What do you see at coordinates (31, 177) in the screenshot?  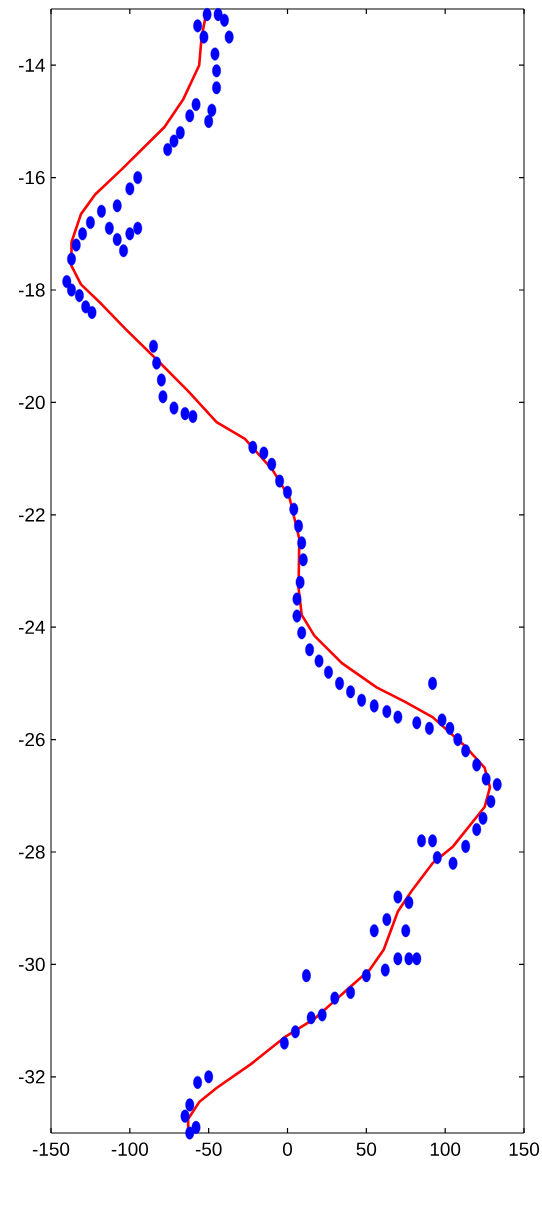 I see `y-tick-label: -16` at bounding box center [31, 177].